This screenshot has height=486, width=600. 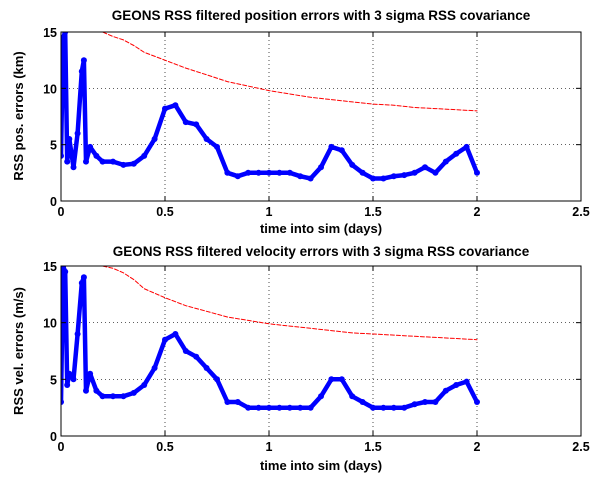 I want to click on y-tick-label: 10, so click(x=50, y=89).